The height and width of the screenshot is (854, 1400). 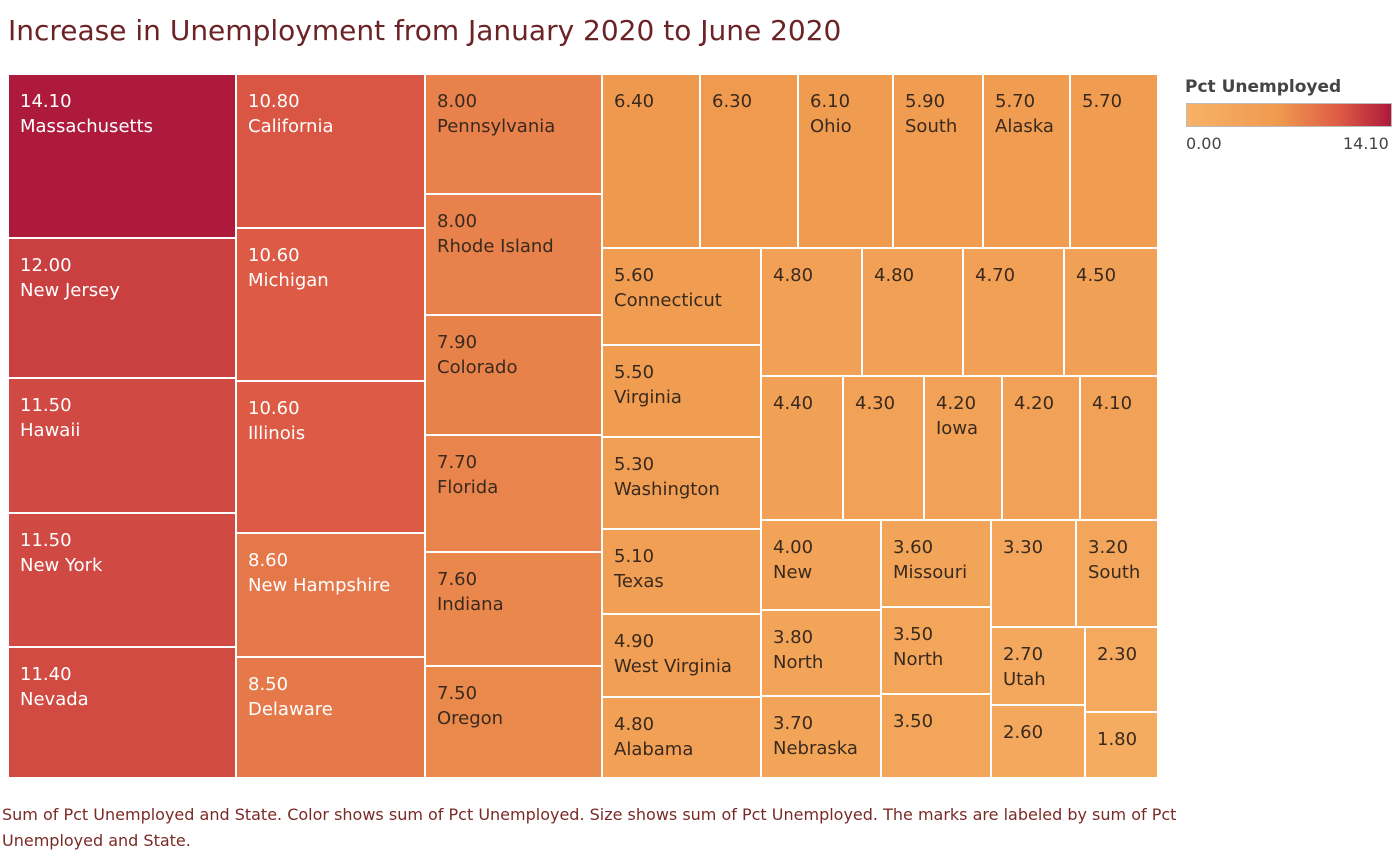 What do you see at coordinates (61, 553) in the screenshot?
I see `tile-label: 11.50 New York` at bounding box center [61, 553].